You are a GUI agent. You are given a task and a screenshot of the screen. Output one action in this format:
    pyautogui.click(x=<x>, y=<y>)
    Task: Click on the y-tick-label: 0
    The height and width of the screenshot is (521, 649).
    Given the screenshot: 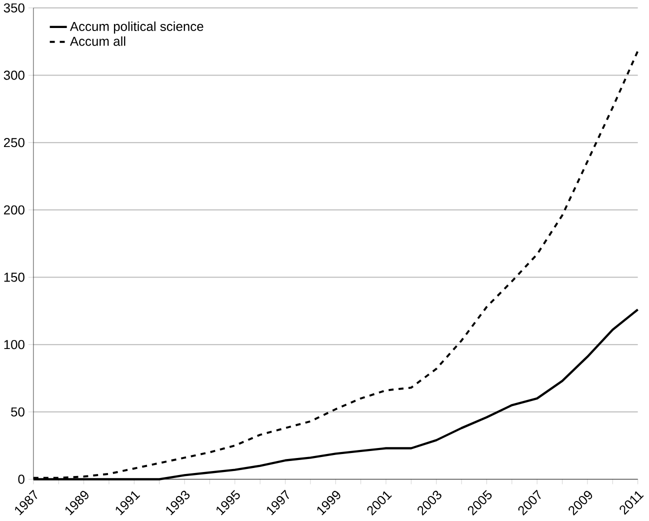 What is the action you would take?
    pyautogui.click(x=21, y=479)
    